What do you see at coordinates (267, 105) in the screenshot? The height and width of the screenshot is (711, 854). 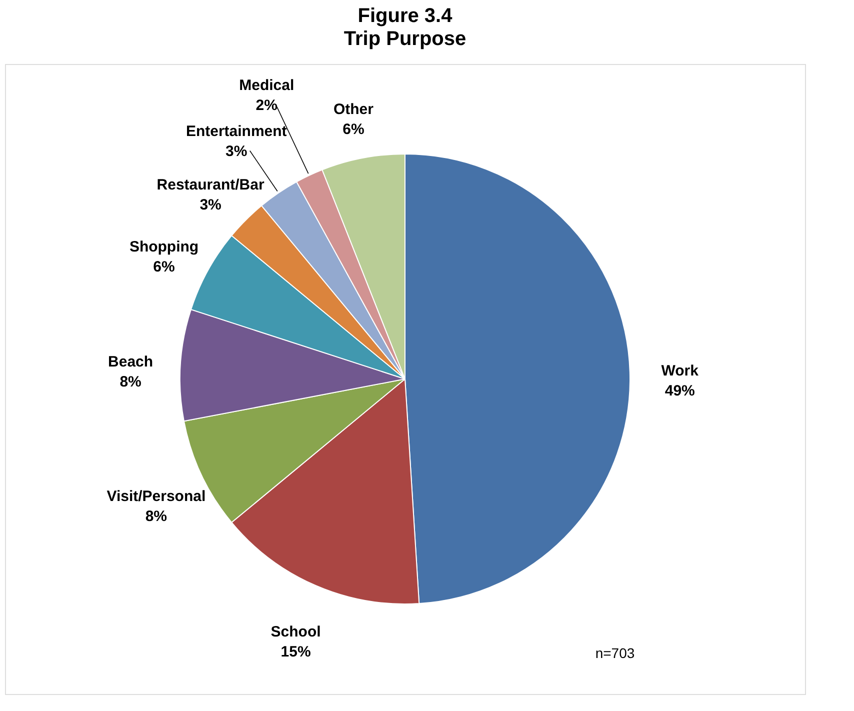 I see `data-label: 2%` at bounding box center [267, 105].